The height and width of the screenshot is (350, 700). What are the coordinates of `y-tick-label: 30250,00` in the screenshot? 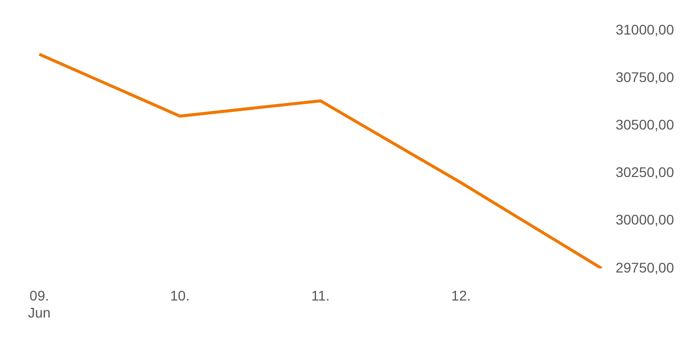 It's located at (645, 172).